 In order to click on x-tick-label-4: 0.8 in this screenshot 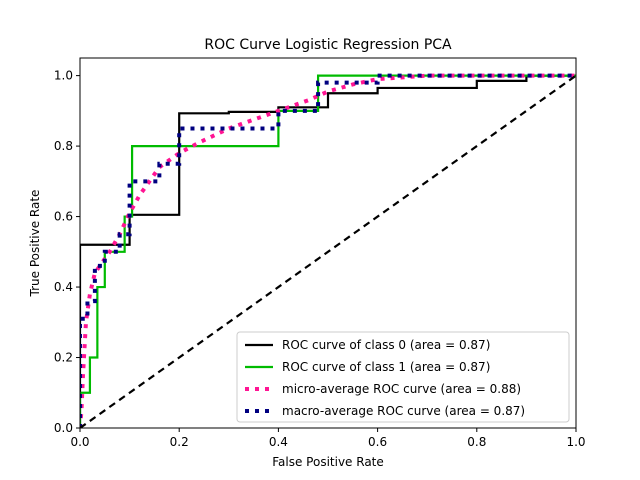, I will do `click(476, 442)`.